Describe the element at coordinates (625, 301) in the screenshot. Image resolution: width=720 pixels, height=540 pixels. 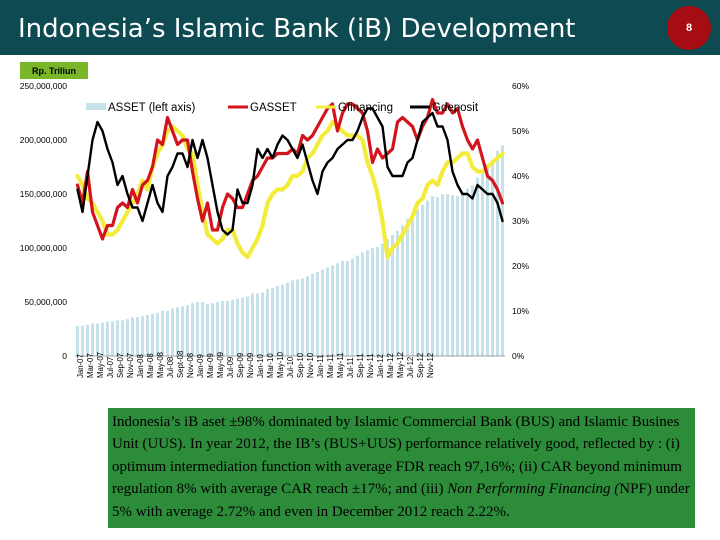
I see `side-note-line: T, financing (±44%)` at that location.